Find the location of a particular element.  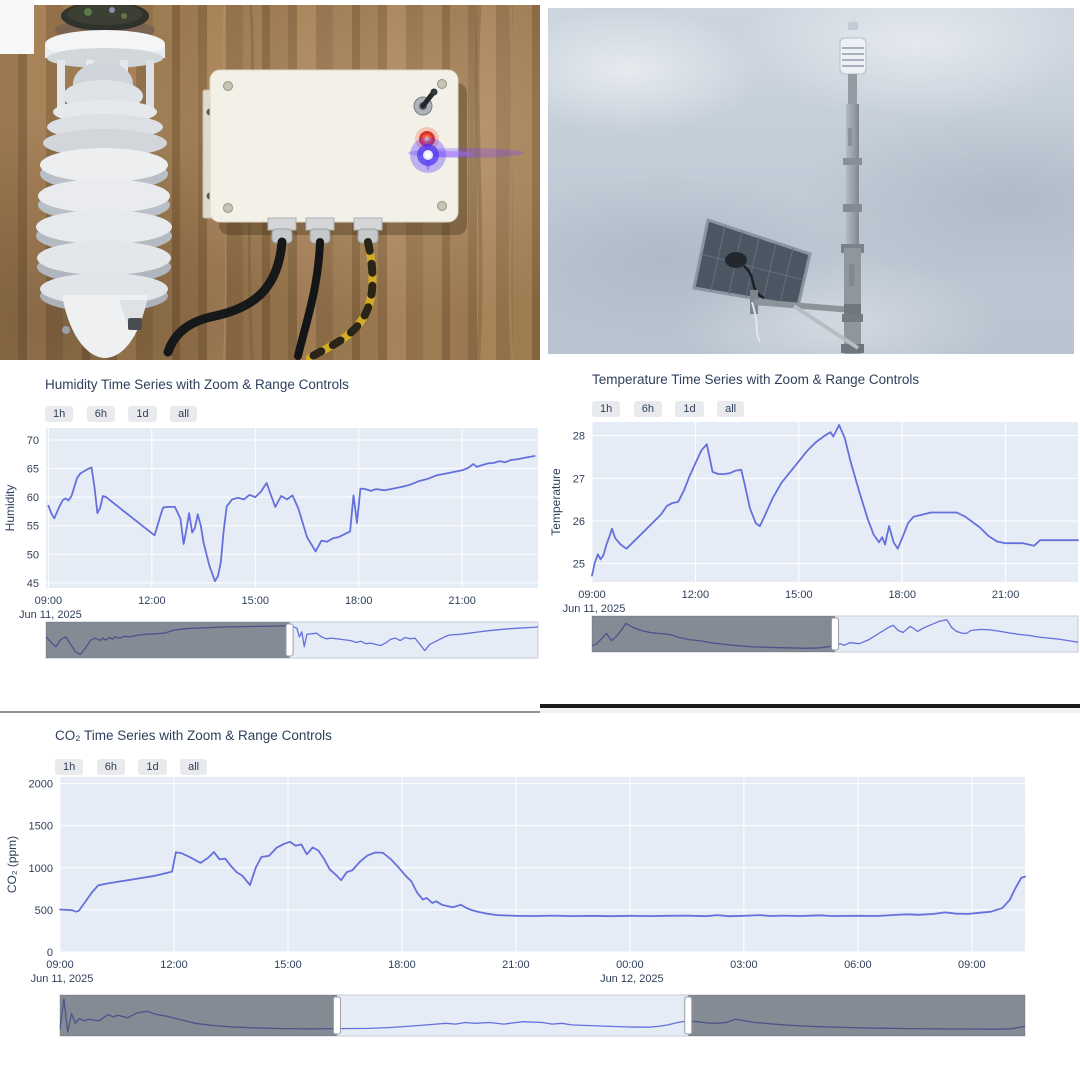

svg-text: 2000 is located at coordinates (41, 785).